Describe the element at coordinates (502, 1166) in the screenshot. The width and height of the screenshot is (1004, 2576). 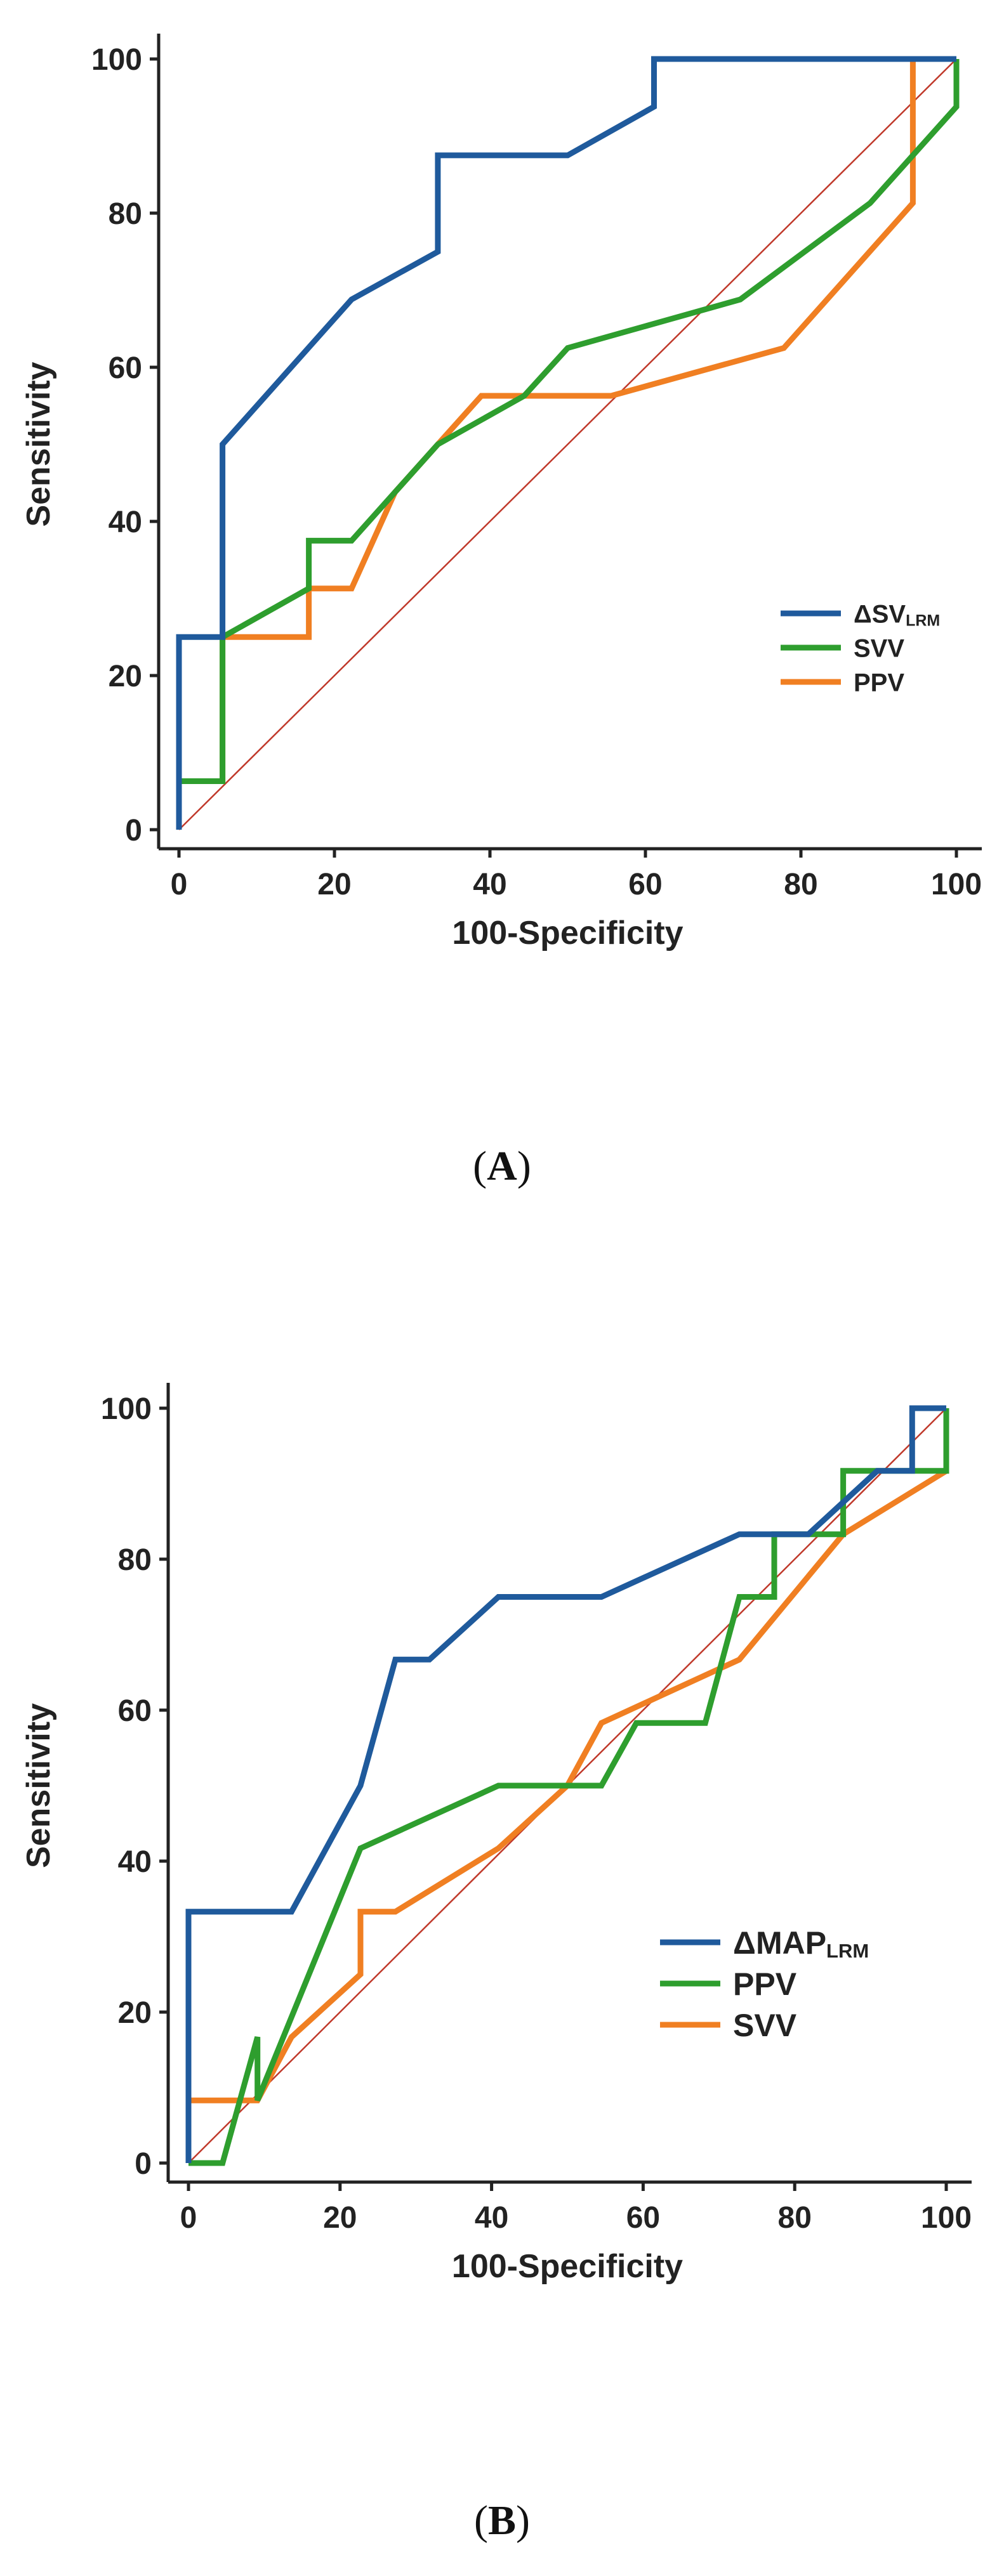
I see `panel-label: (A)` at that location.